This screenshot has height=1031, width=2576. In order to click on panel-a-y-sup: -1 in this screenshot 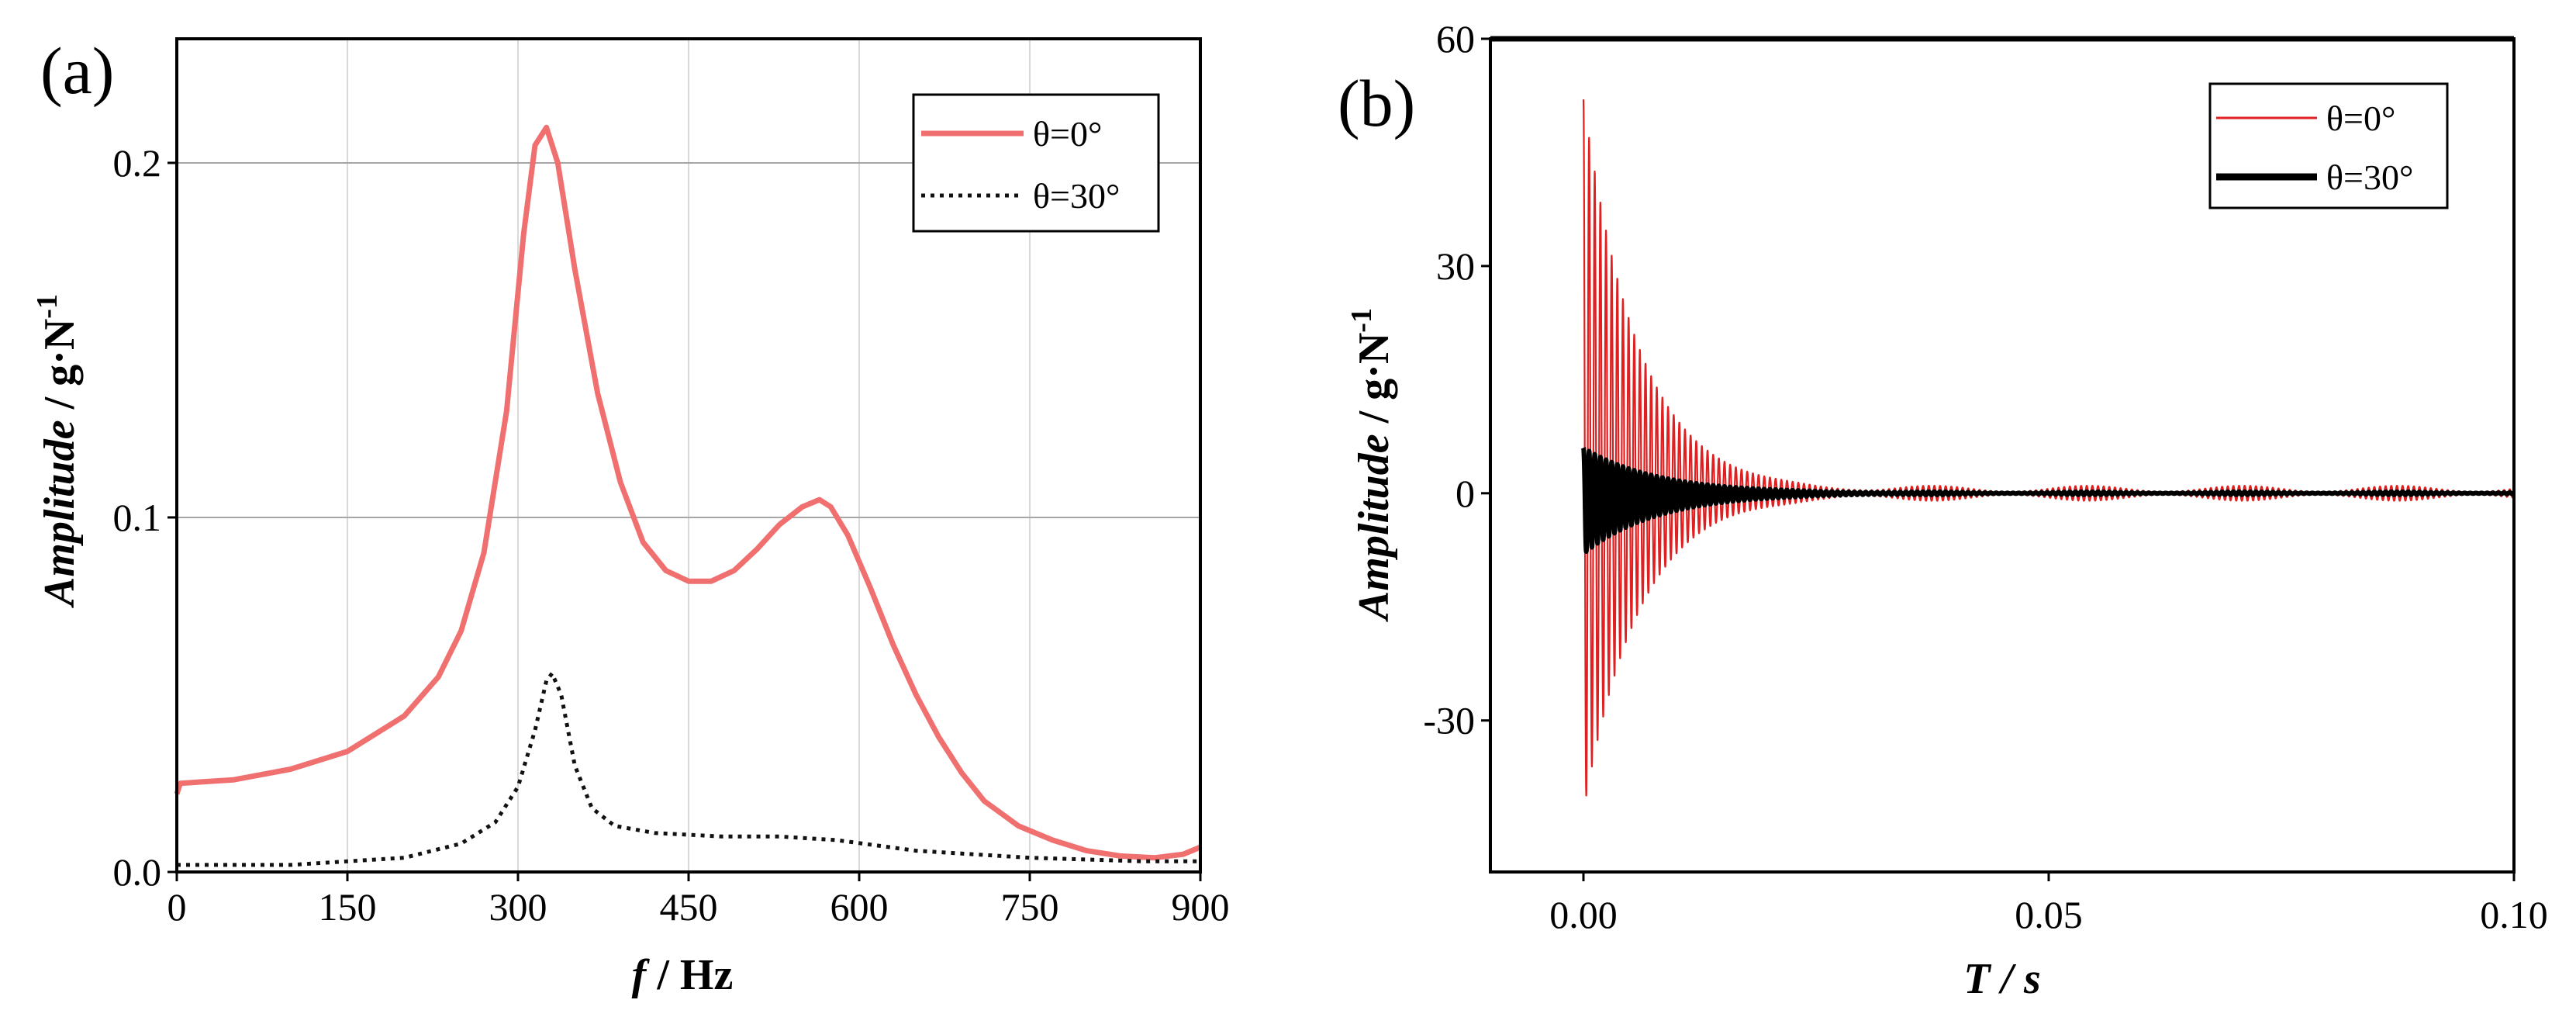, I will do `click(48, 306)`.